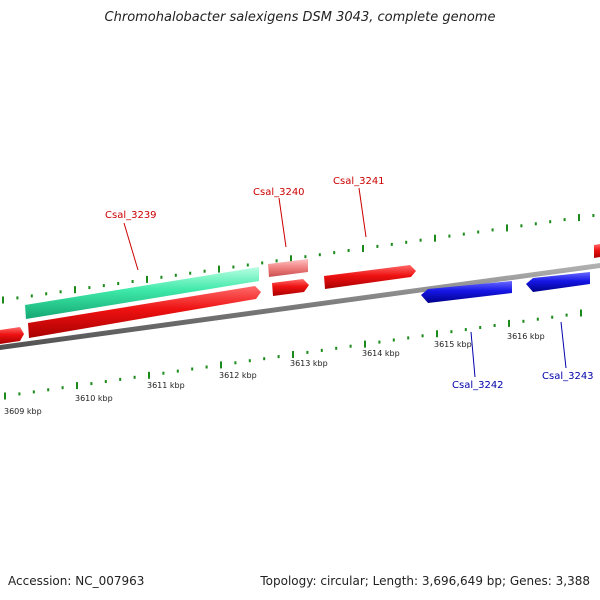 The image size is (600, 600). What do you see at coordinates (76, 581) in the screenshot?
I see `accession-text: Accession: NC_007963` at bounding box center [76, 581].